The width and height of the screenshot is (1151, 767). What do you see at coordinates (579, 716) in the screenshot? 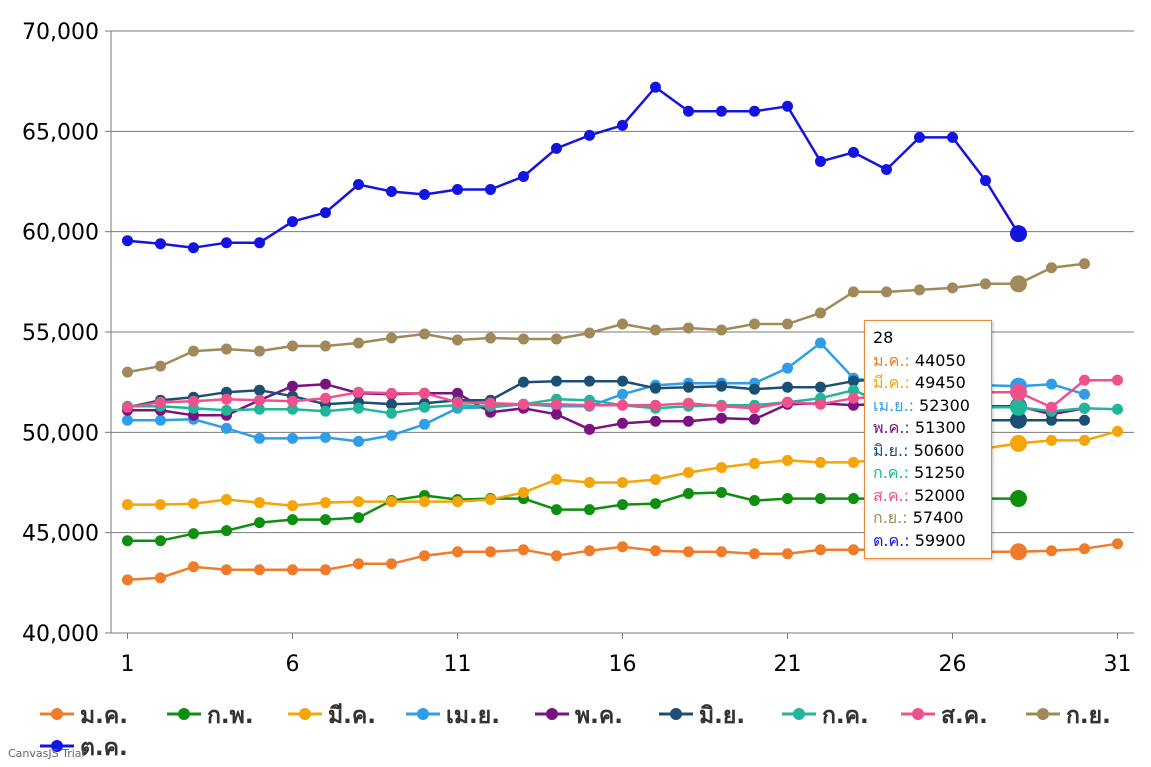
I see `legend-item: พ.ค.` at bounding box center [579, 716].